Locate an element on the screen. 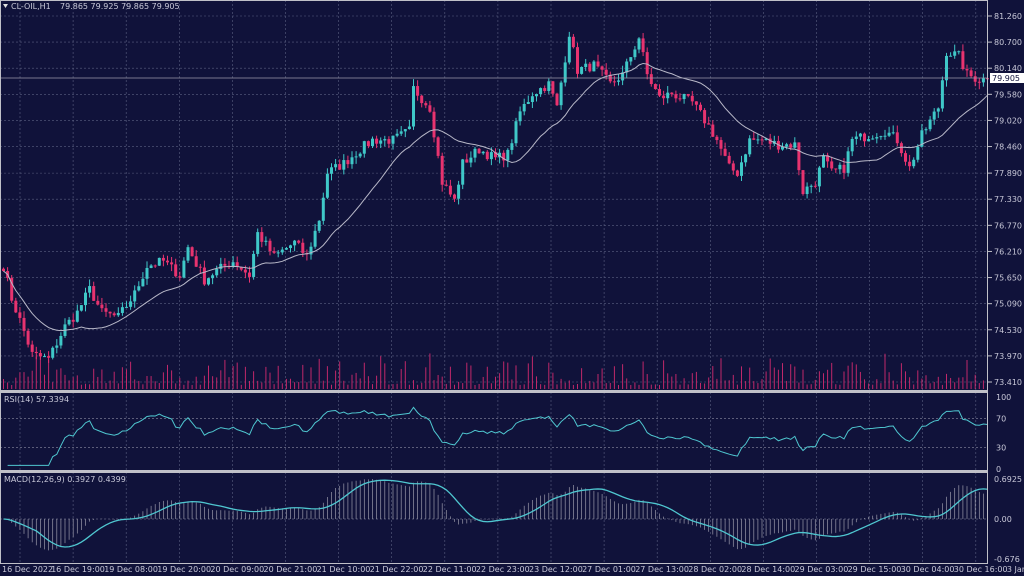 This screenshot has height=576, width=1024. x-tick-label: 3 Jan 05:00 is located at coordinates (1015, 569).